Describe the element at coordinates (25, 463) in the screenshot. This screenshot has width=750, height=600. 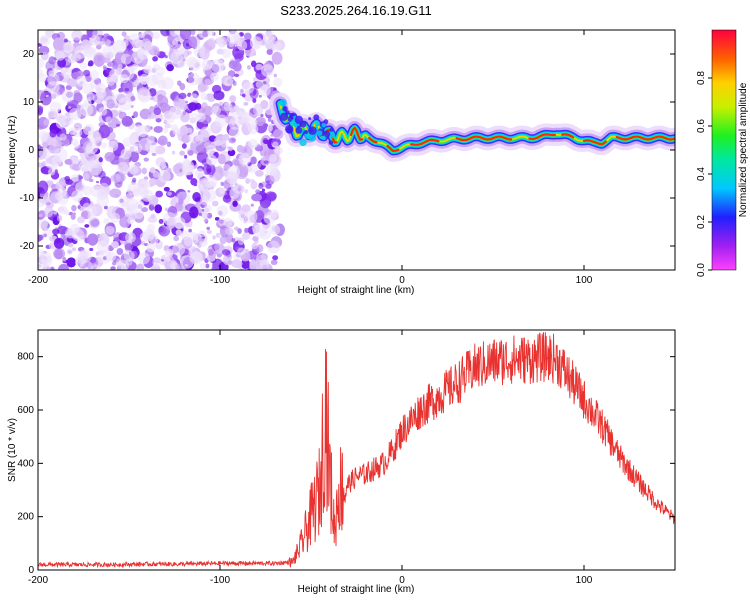
I see `snr-y-tick-label: 400` at that location.